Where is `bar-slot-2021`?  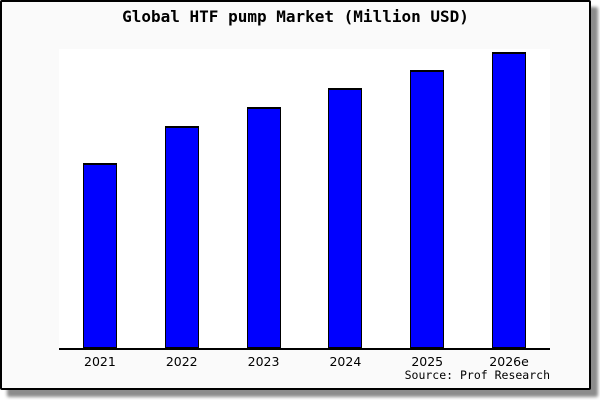 bar-slot-2021 is located at coordinates (100, 198).